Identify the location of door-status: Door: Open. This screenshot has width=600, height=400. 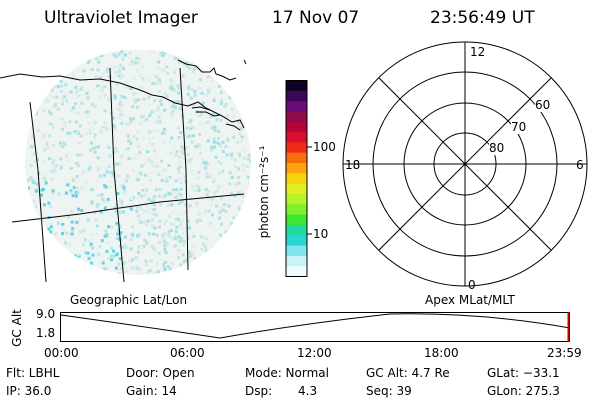
(160, 373).